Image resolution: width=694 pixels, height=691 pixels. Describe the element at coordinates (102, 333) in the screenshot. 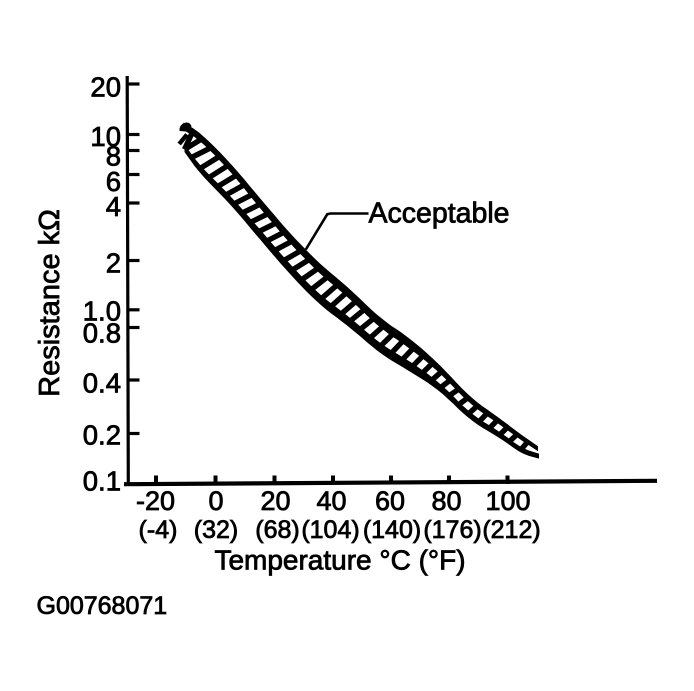

I see `svg-text: 0.8` at that location.